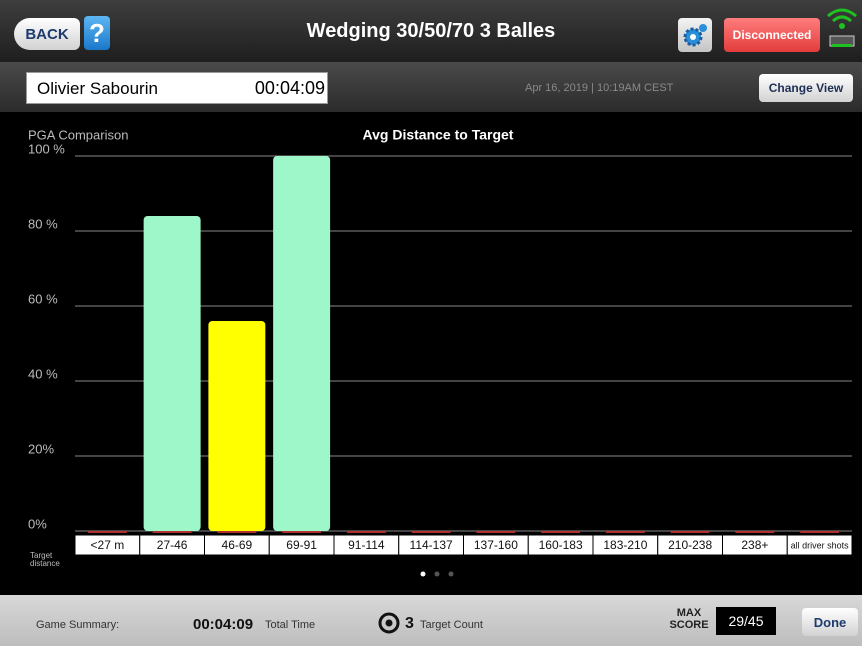  What do you see at coordinates (561, 545) in the screenshot?
I see `x-tick-label: 160-183` at bounding box center [561, 545].